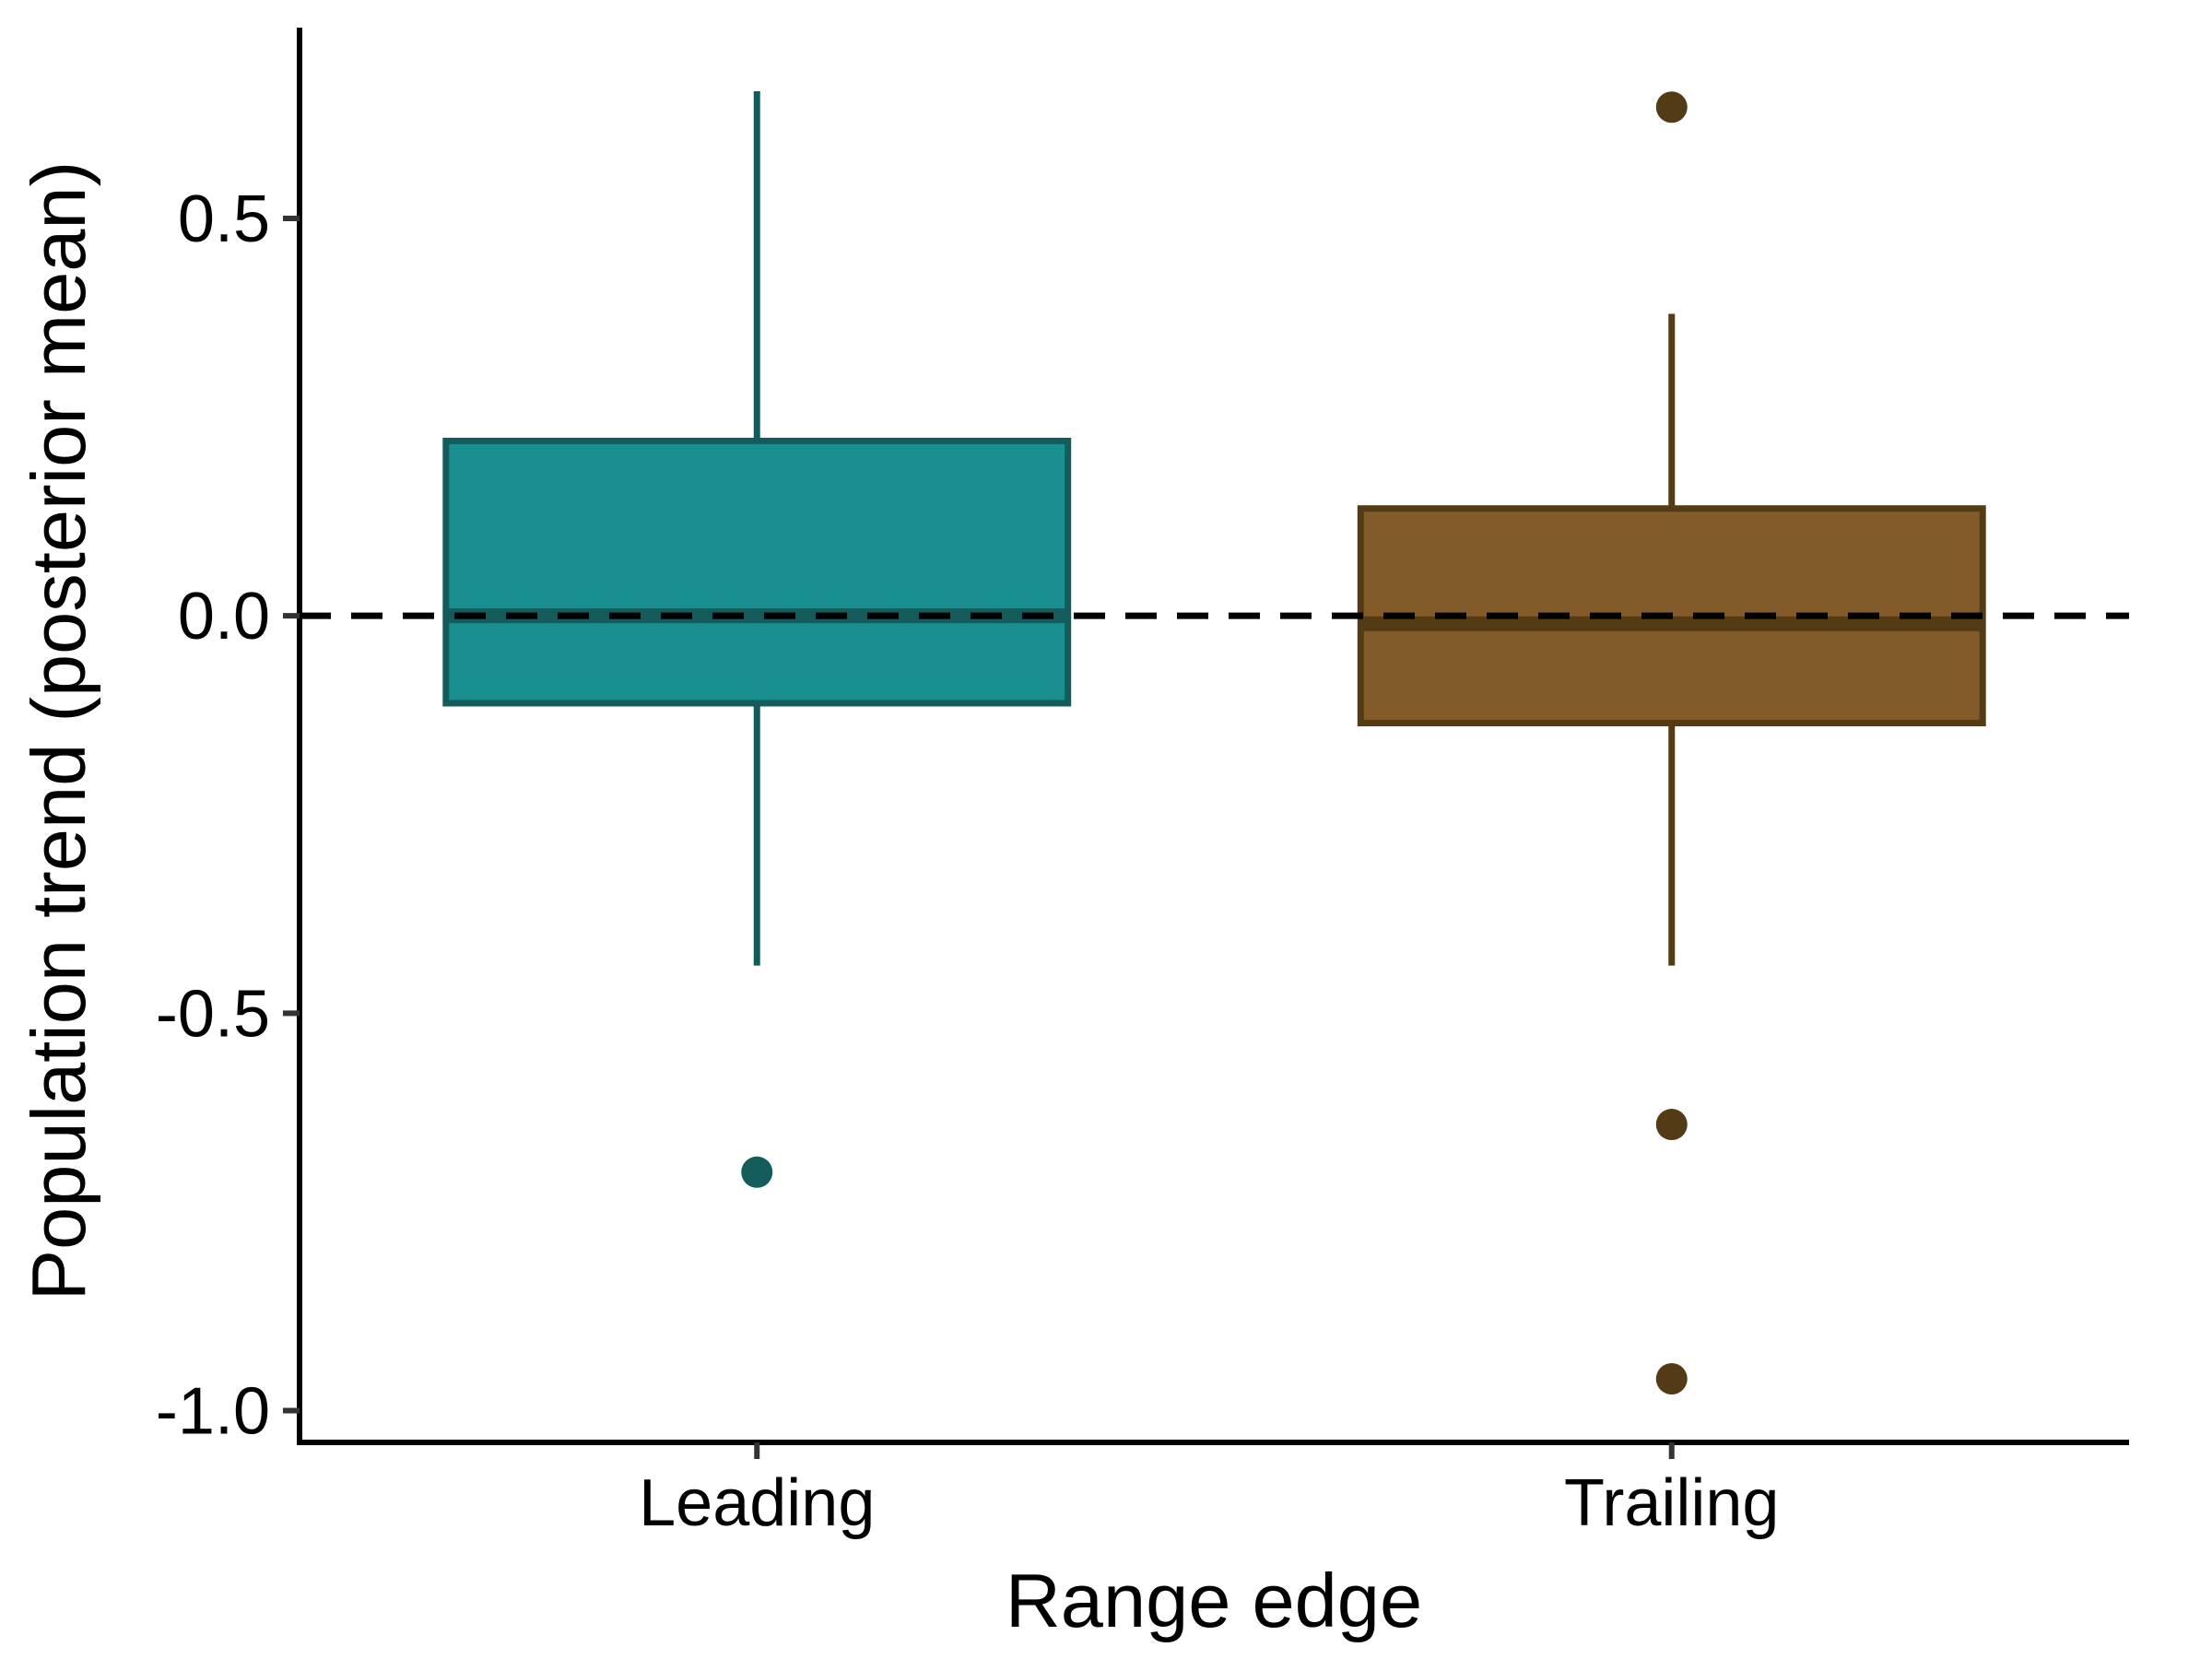  I want to click on x-axis-title: Range edge, so click(1214, 1600).